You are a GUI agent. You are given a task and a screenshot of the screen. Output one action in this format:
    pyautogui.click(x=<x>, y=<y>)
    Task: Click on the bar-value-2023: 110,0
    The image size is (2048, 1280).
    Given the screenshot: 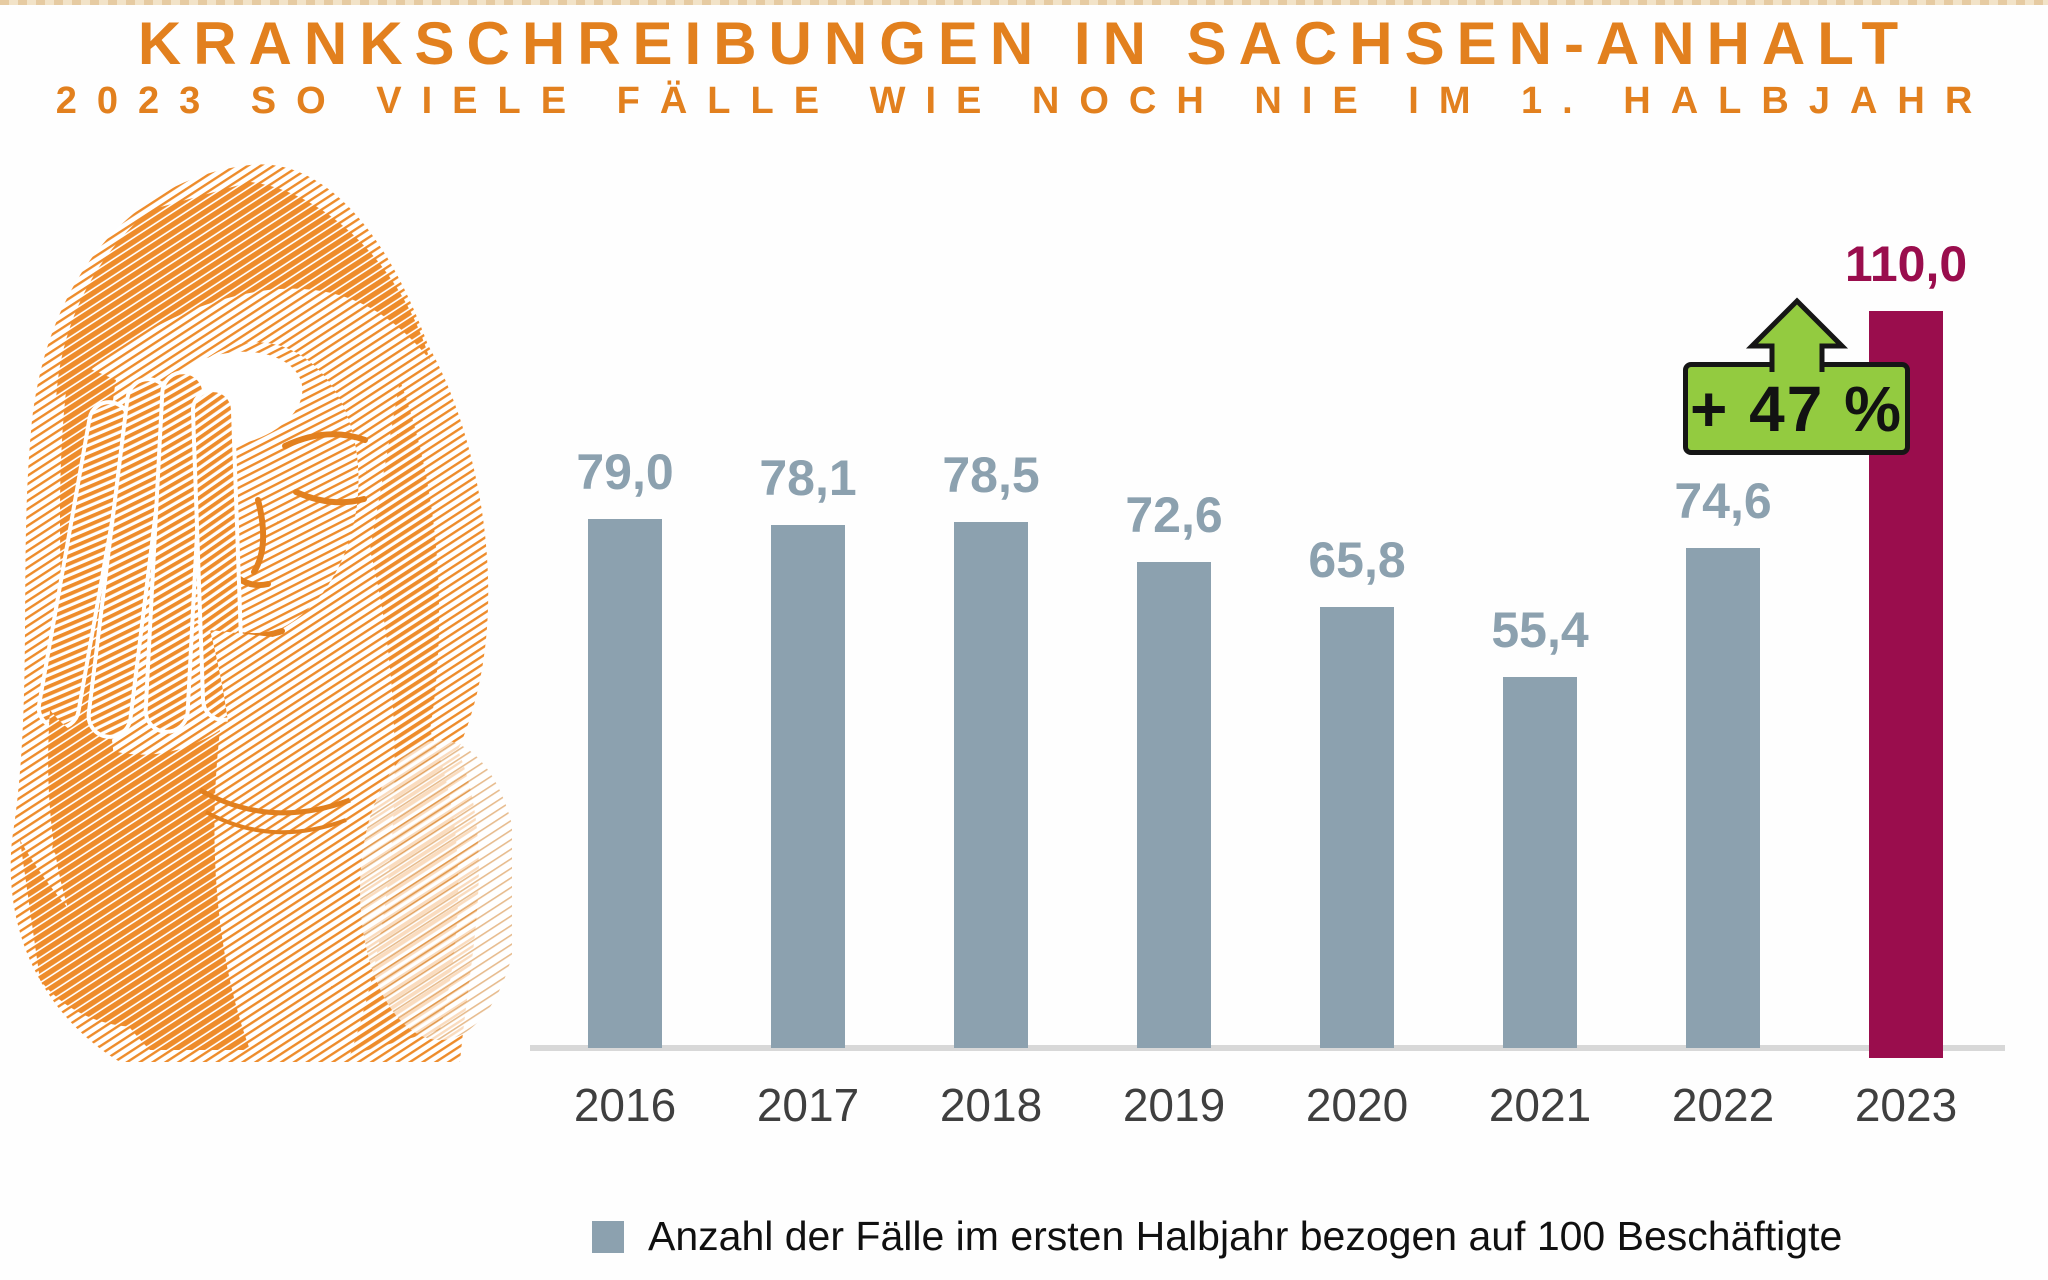 What is the action you would take?
    pyautogui.click(x=1906, y=264)
    